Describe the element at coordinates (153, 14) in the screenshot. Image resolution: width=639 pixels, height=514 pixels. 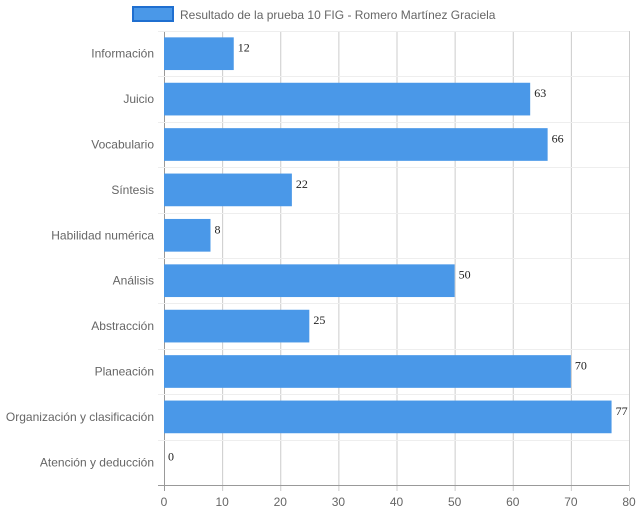
I see `legend-swatch` at that location.